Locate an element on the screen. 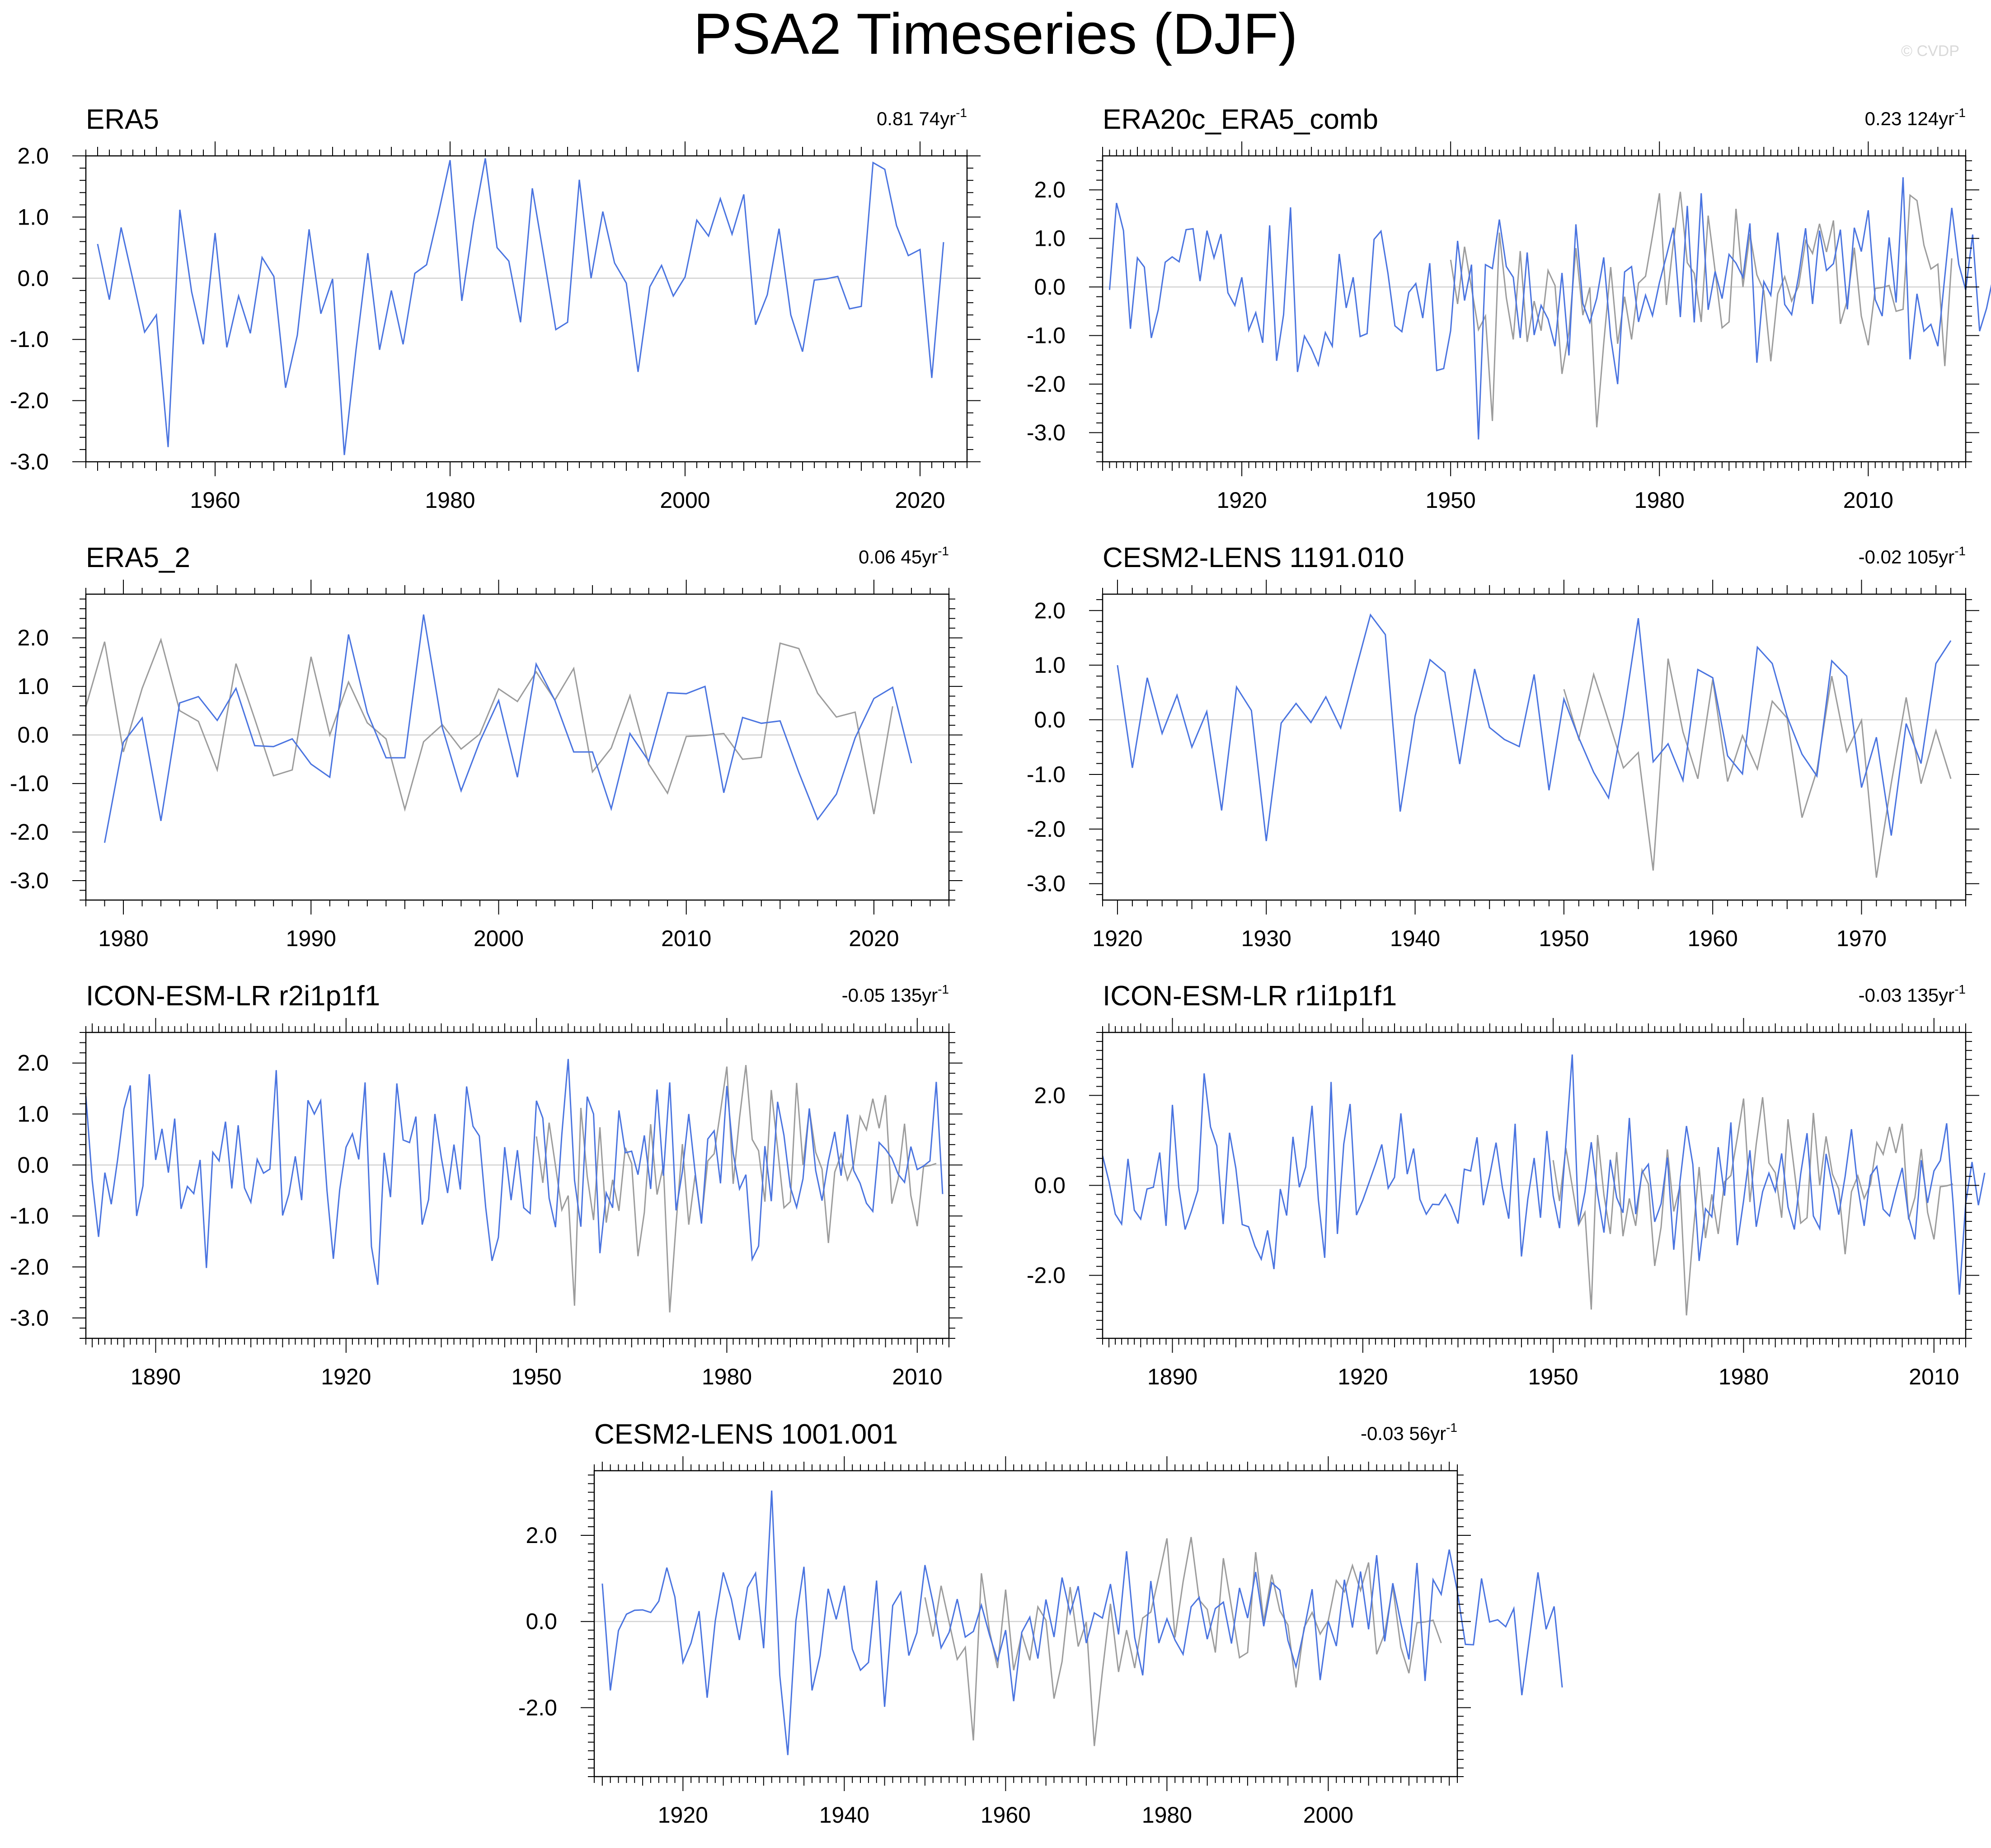  trend-annotation: -0.03 135yr-1 is located at coordinates (1913, 994).